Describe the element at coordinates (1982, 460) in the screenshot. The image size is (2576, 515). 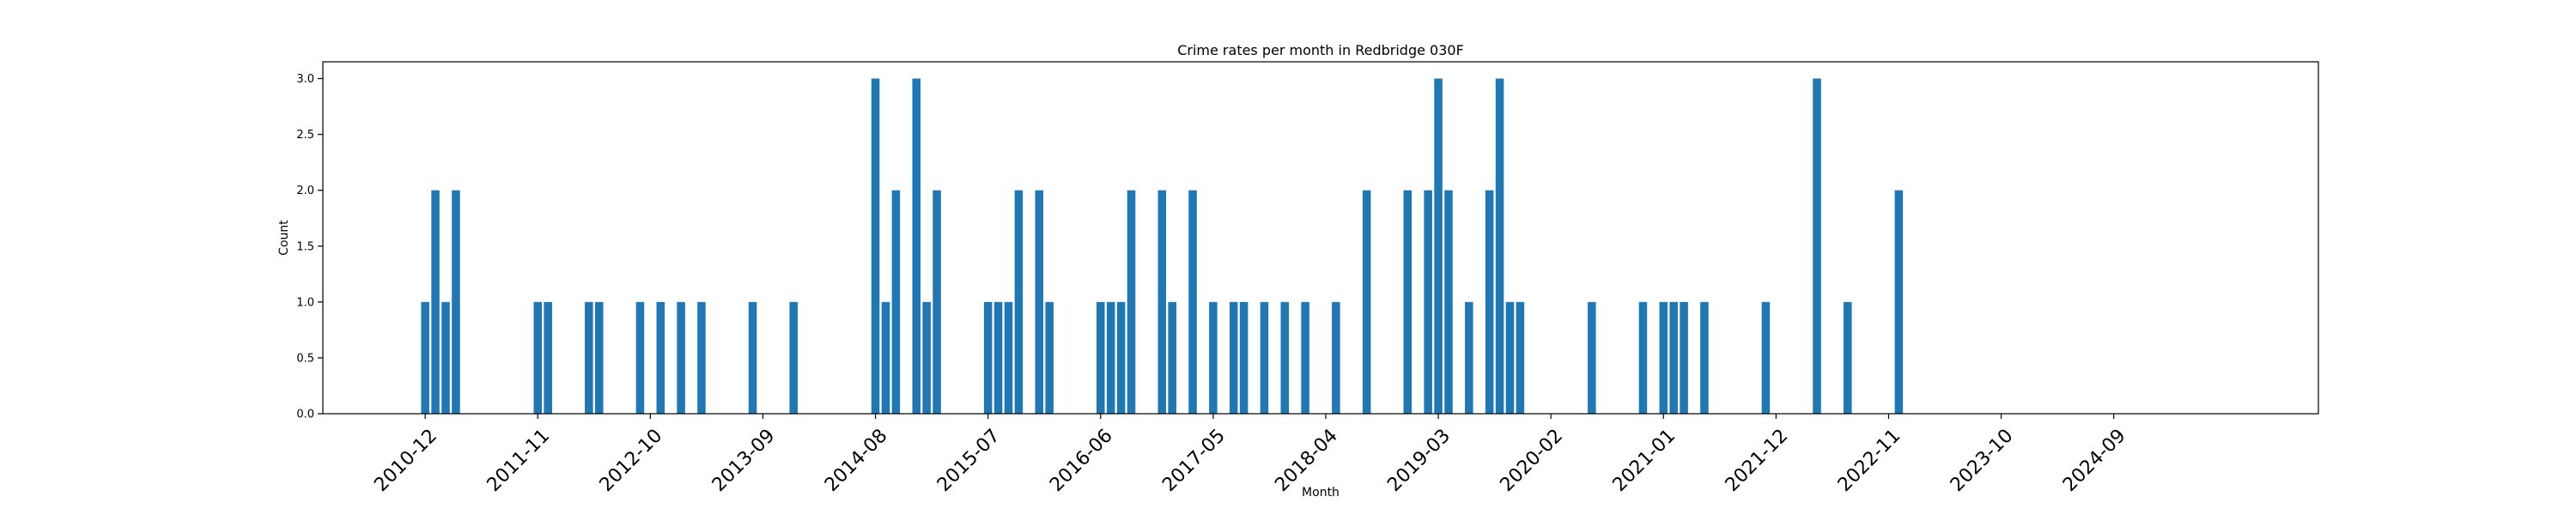
I see `x-tick-label: 2023-10` at that location.